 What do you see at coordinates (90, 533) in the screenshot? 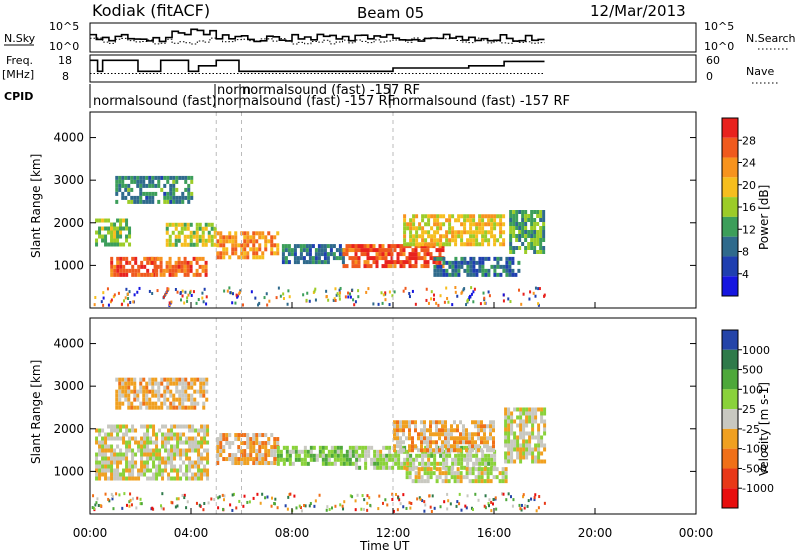
I see `x-tick-label: 00:00` at bounding box center [90, 533].